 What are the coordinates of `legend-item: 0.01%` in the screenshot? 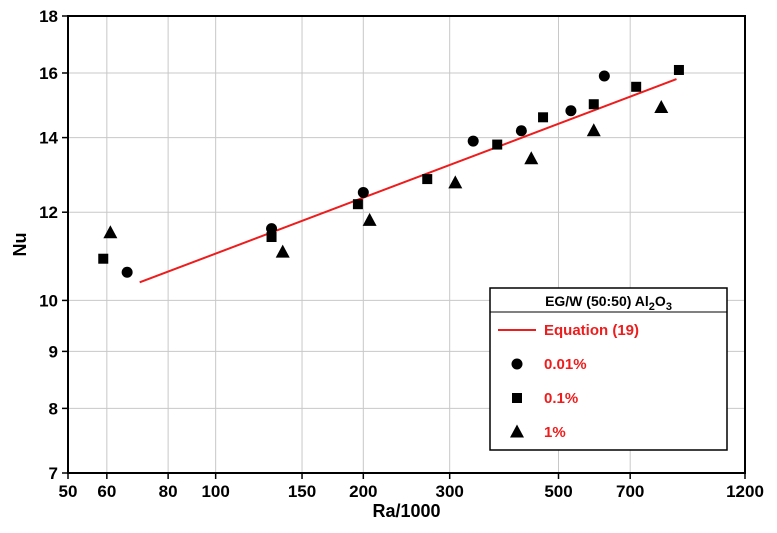 It's located at (549, 364).